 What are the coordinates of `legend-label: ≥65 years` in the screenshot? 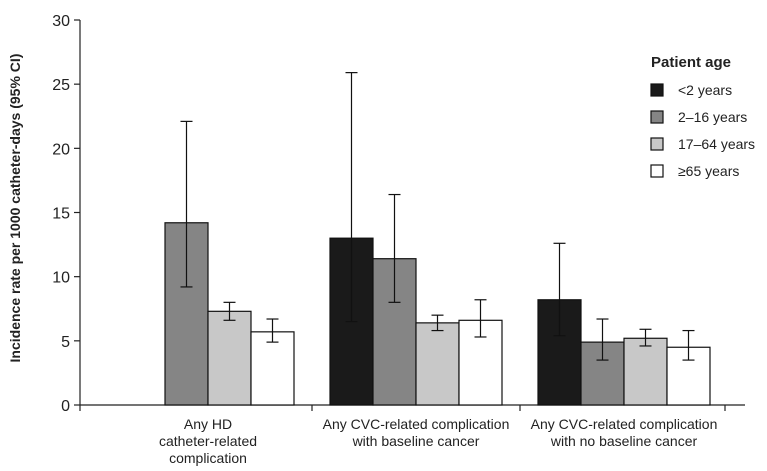 It's located at (708, 171).